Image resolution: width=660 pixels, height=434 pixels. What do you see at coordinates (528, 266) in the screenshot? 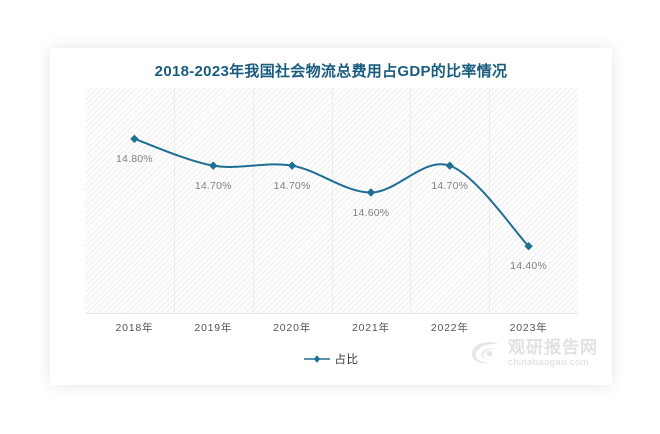
I see `data-point-label: 14.40%` at bounding box center [528, 266].